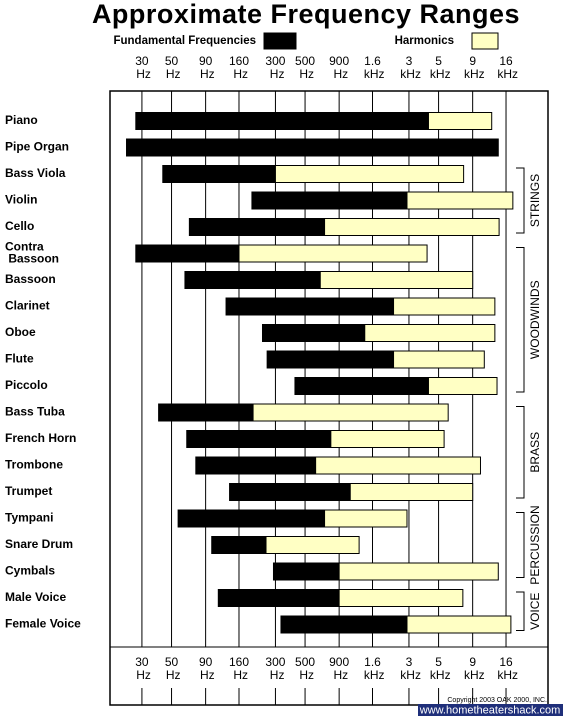 The image size is (563, 716). What do you see at coordinates (19, 226) in the screenshot?
I see `row-label: Cello` at bounding box center [19, 226].